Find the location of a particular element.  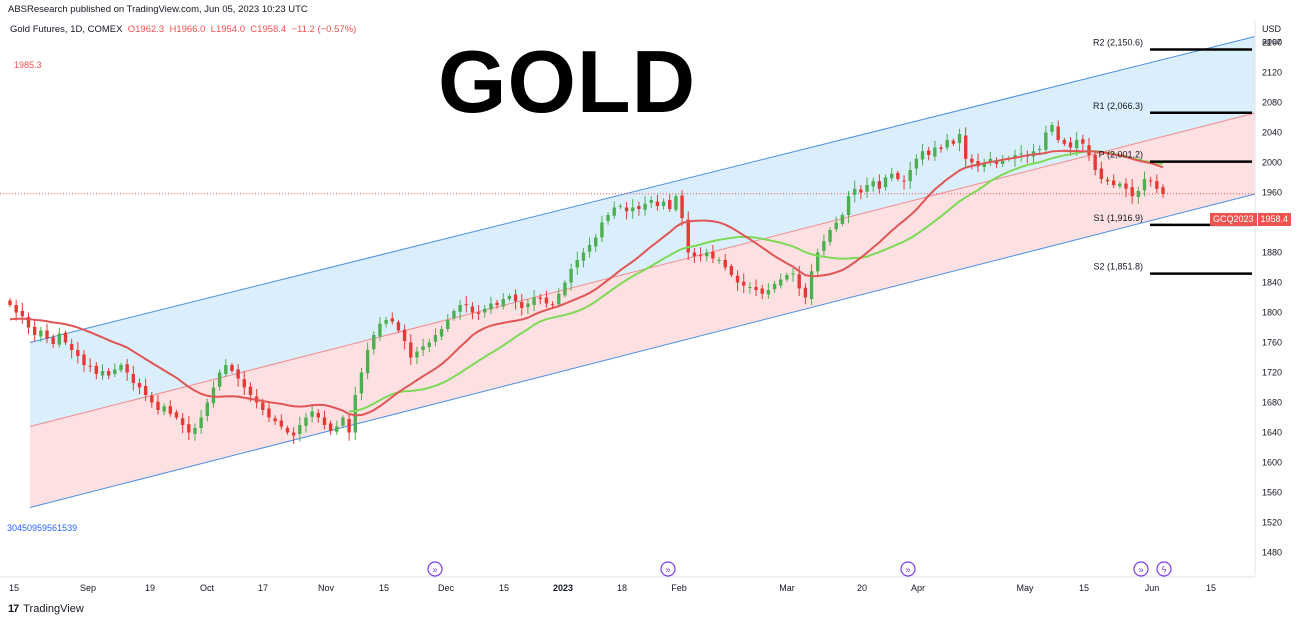

event-marker-icon is located at coordinates (1141, 569).